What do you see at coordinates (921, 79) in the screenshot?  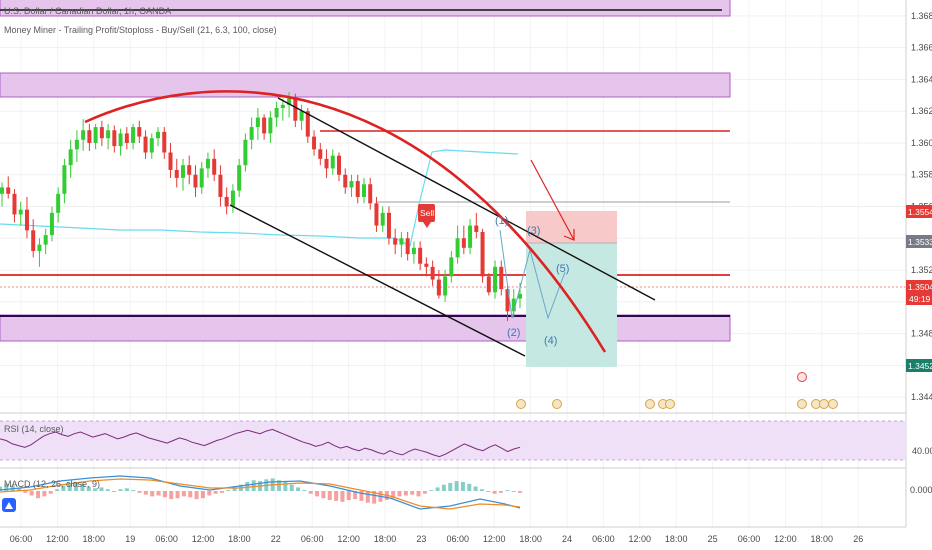 I see `price-tick-label: 1.36400` at bounding box center [921, 79].